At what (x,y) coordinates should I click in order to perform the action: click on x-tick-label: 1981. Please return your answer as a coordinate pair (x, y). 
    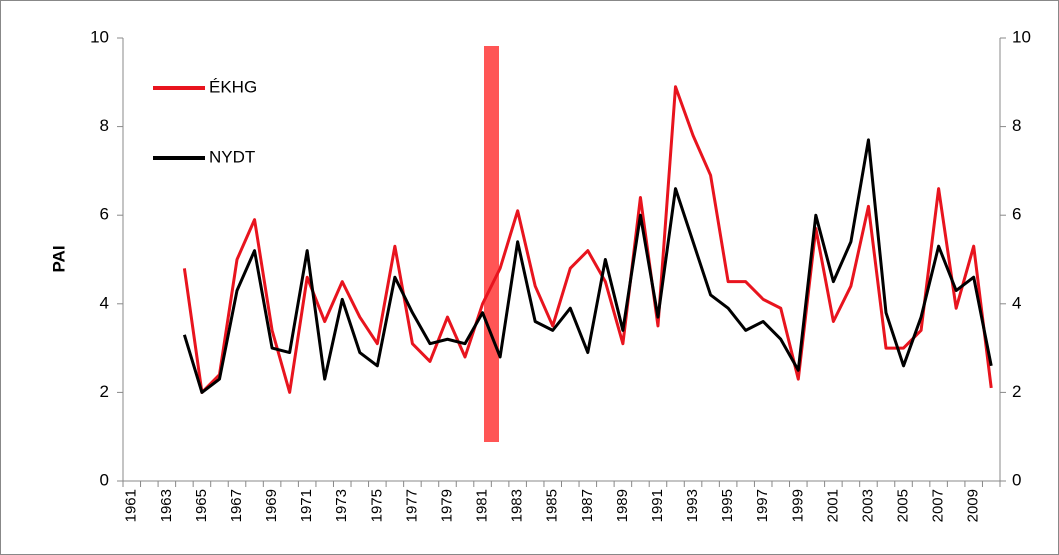
    Looking at the image, I should click on (482, 505).